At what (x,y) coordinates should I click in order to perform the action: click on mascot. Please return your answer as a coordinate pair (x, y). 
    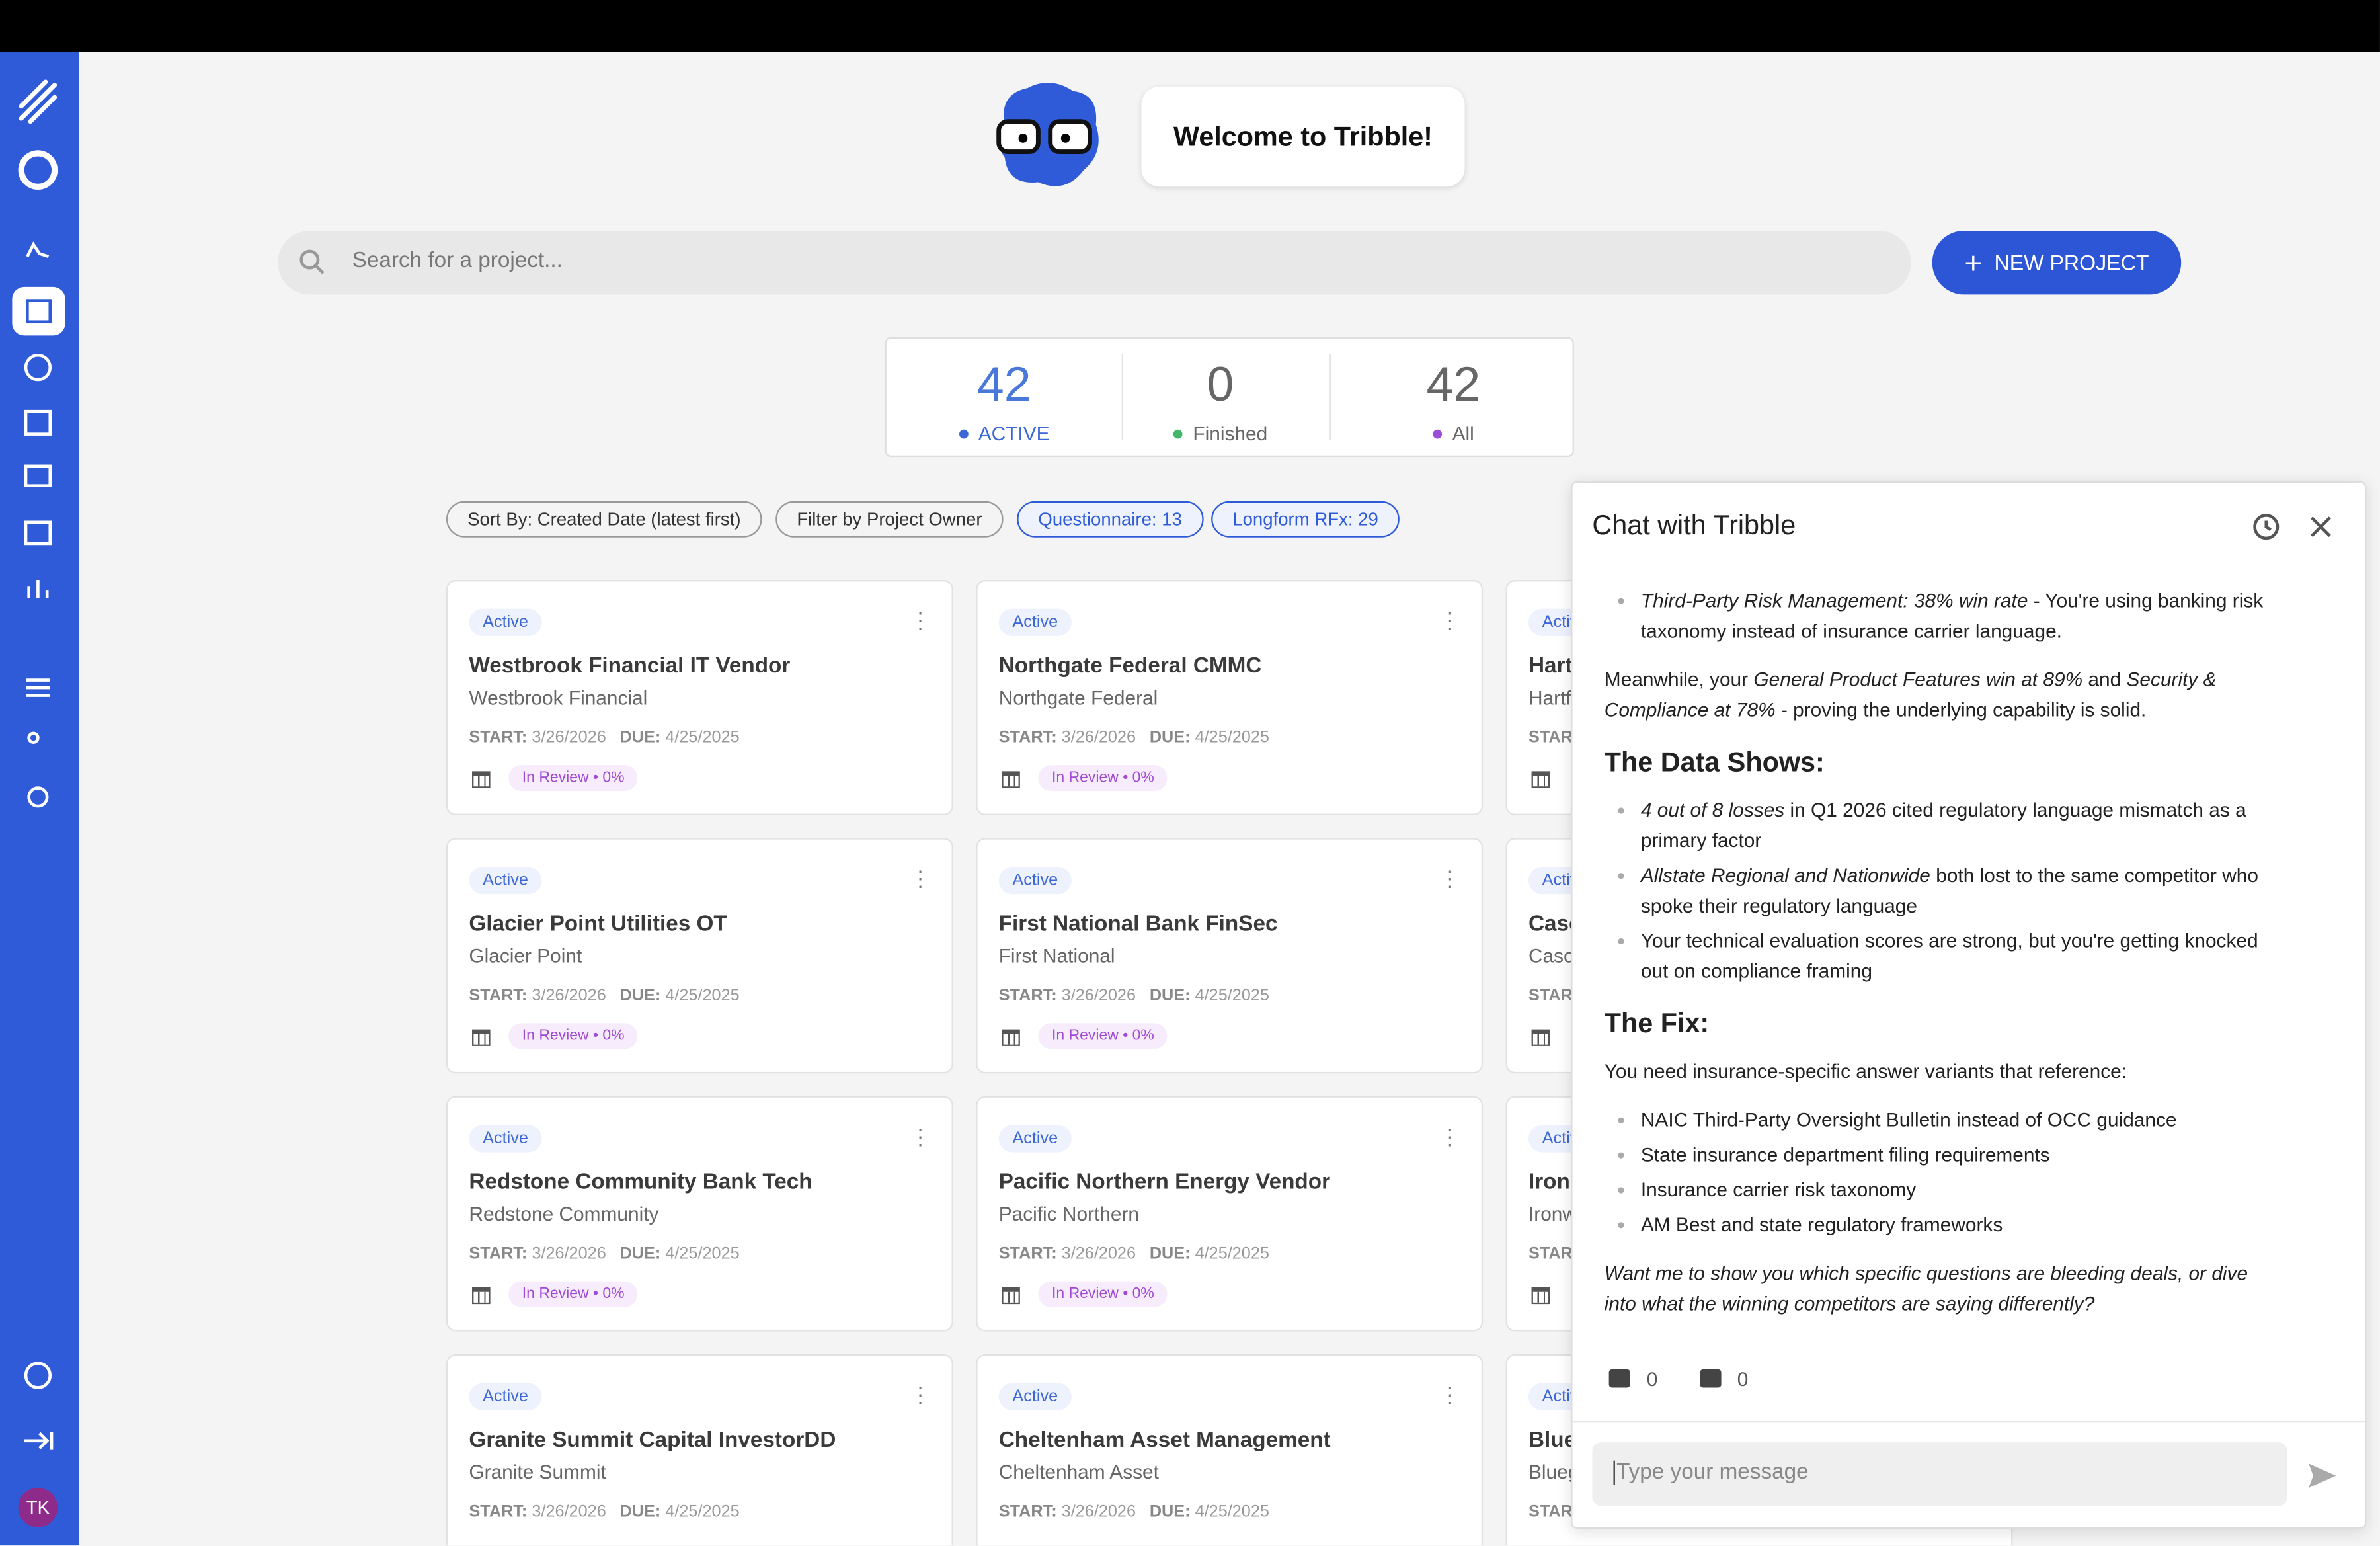
    Looking at the image, I should click on (1047, 134).